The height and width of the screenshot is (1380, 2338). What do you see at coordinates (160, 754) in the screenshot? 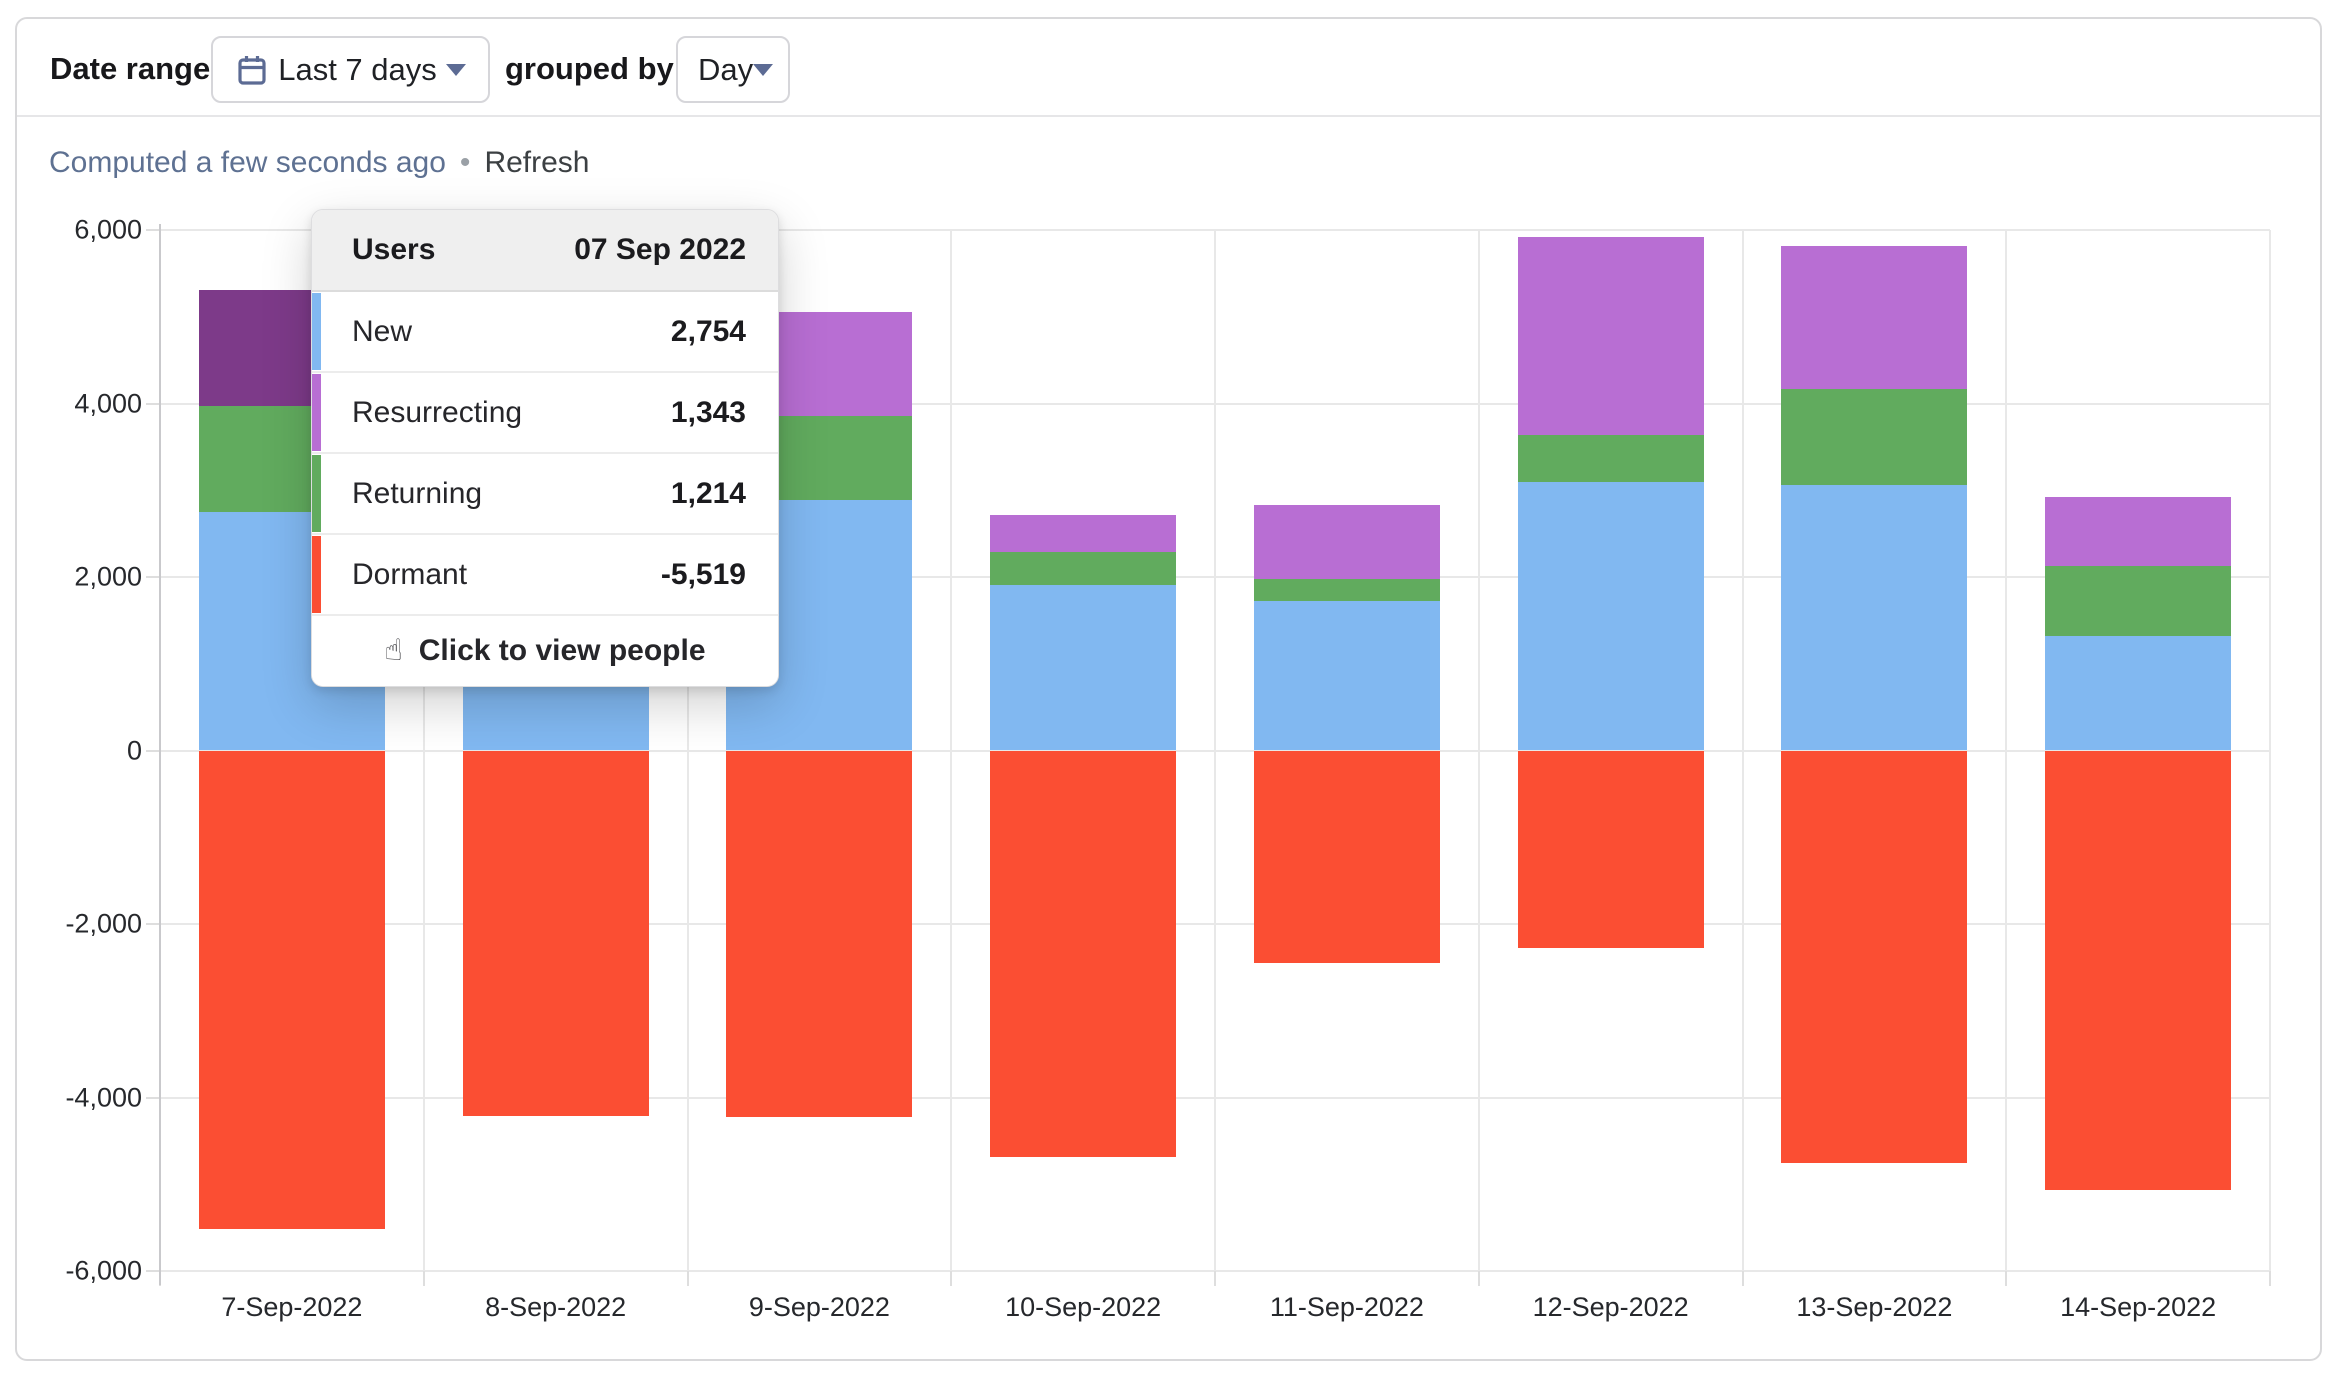
I see `y-axis-line` at bounding box center [160, 754].